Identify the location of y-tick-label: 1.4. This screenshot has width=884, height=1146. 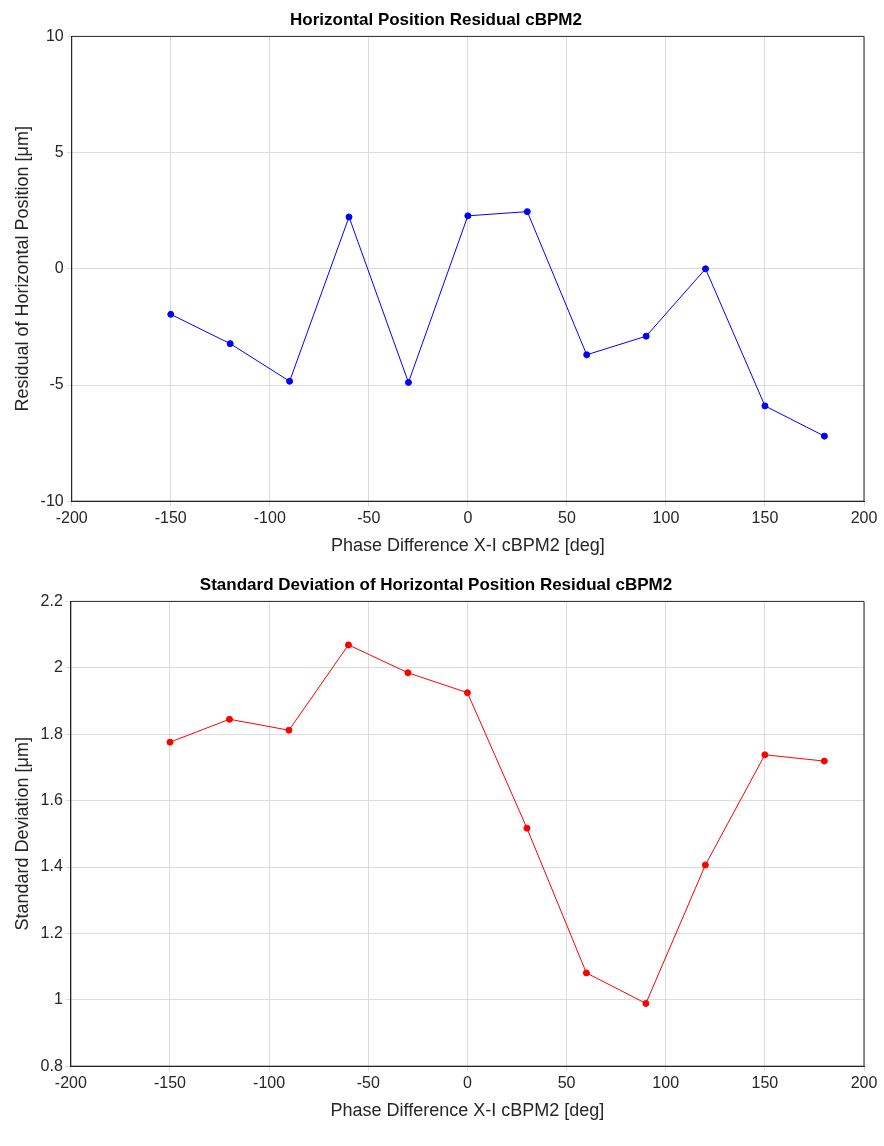
(51, 866).